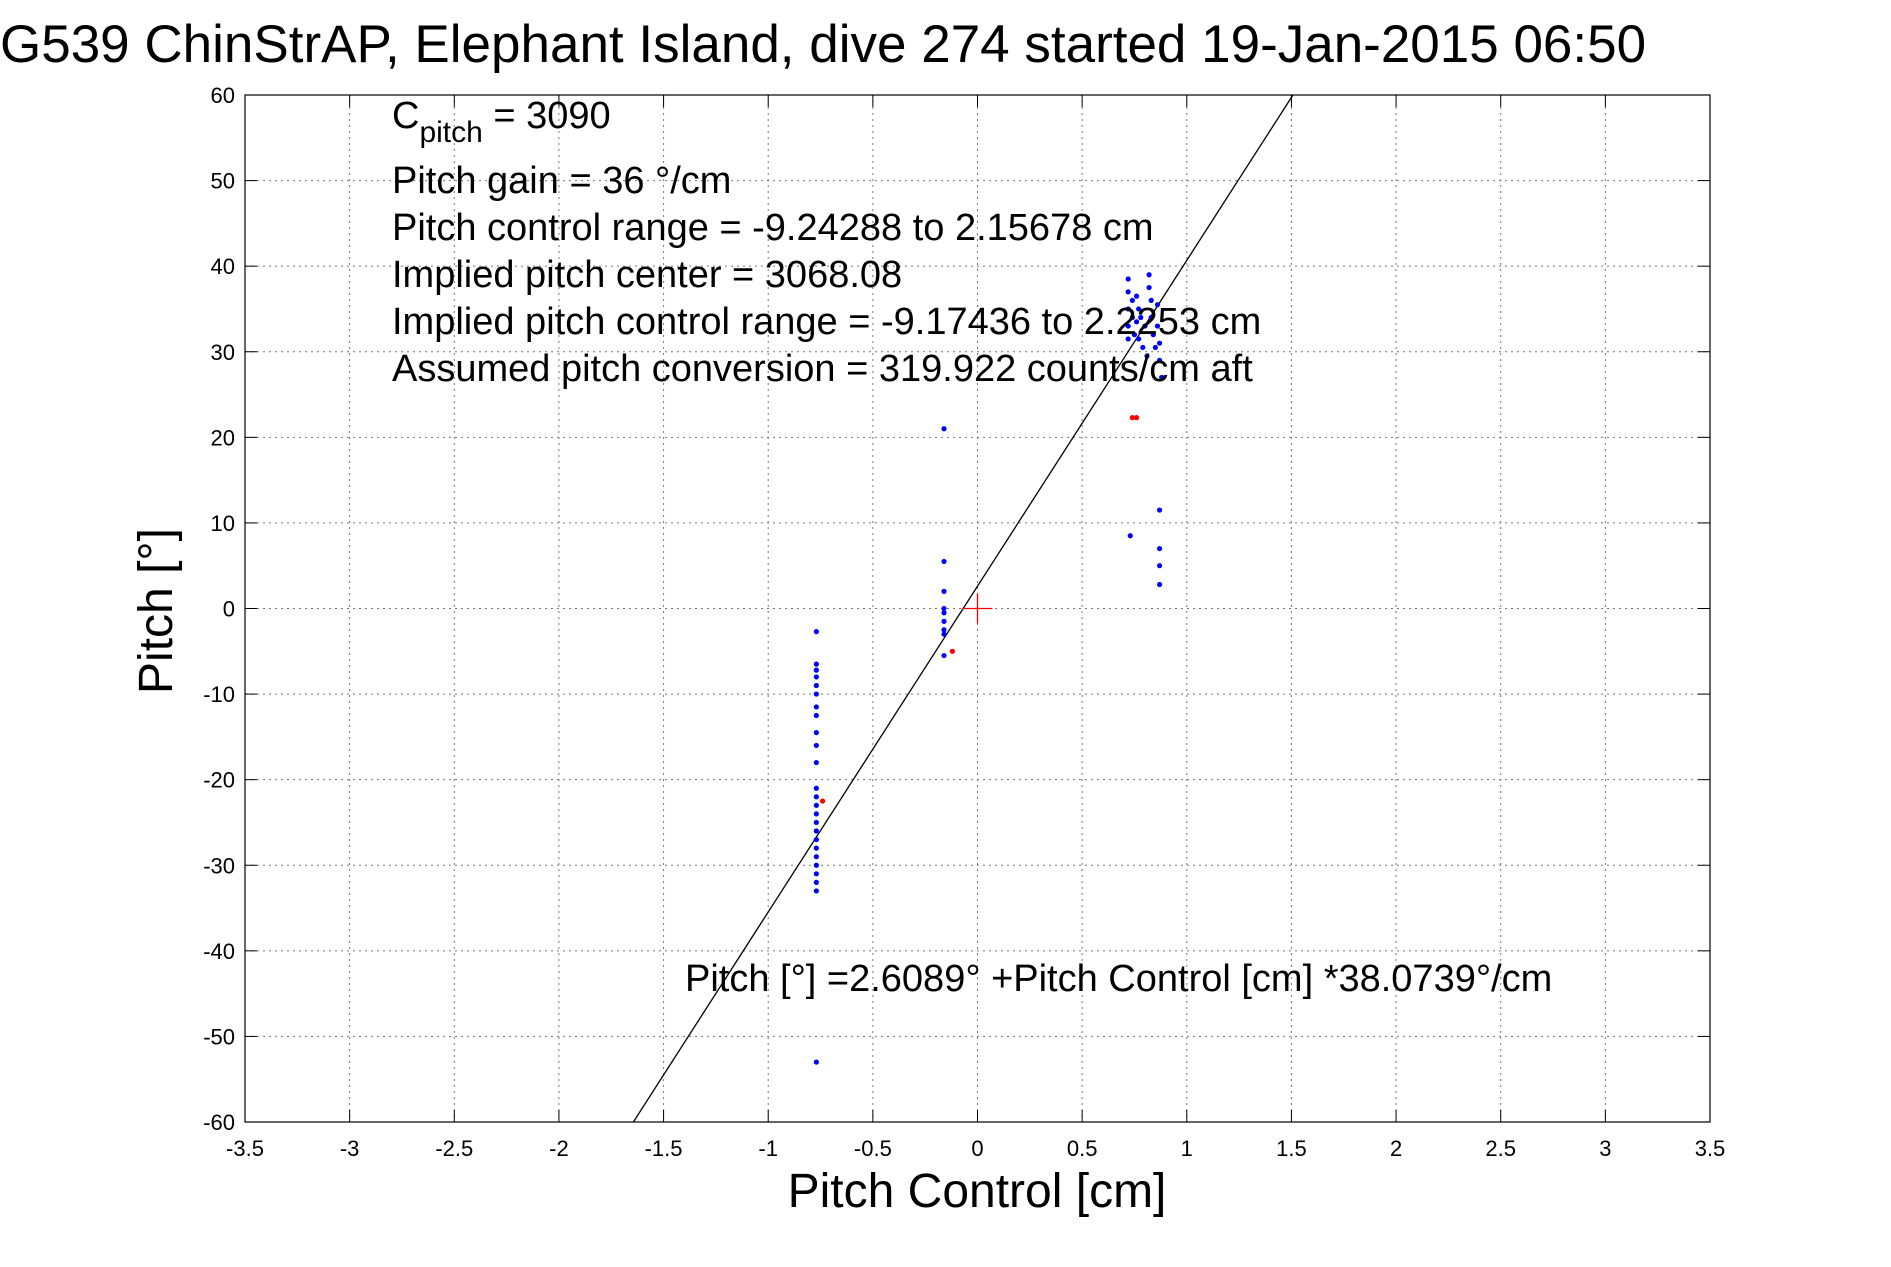 The height and width of the screenshot is (1267, 1891). What do you see at coordinates (219, 694) in the screenshot?
I see `y-tick-label: -10` at bounding box center [219, 694].